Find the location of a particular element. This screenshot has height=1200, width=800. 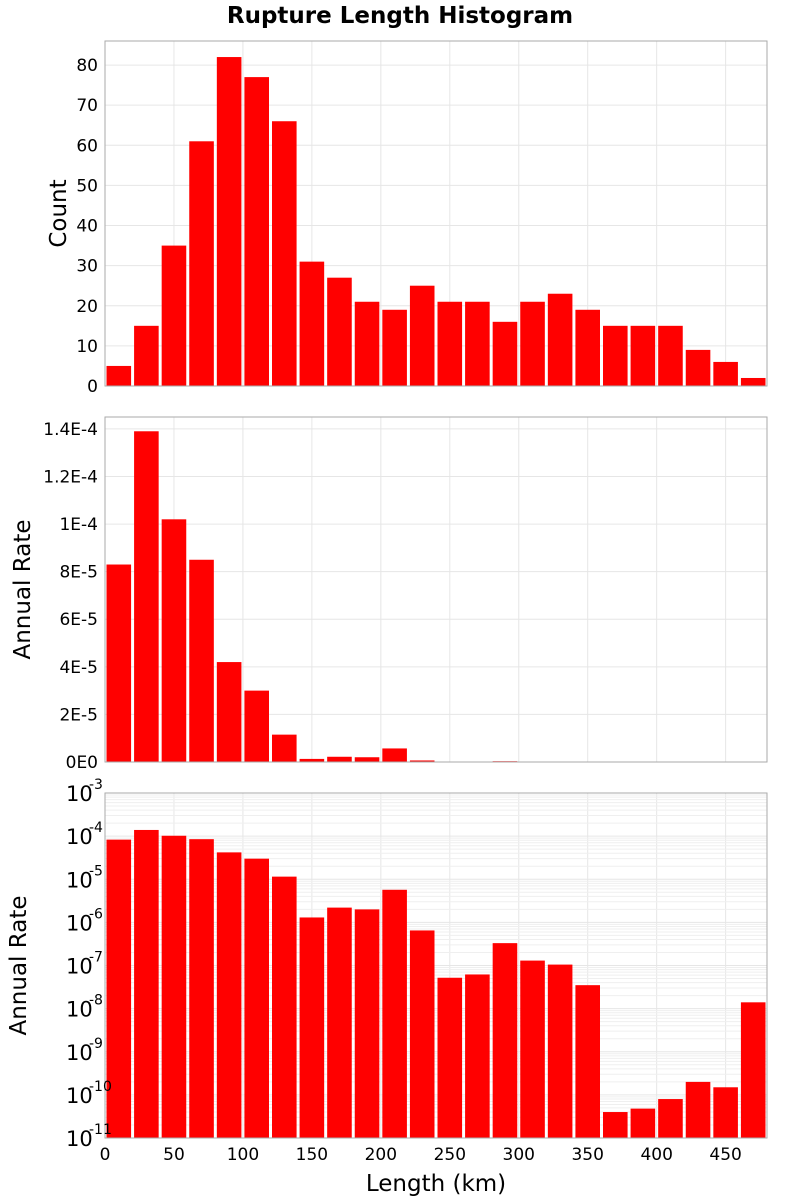

y-tick-exponent: -10 is located at coordinates (100, 1087).